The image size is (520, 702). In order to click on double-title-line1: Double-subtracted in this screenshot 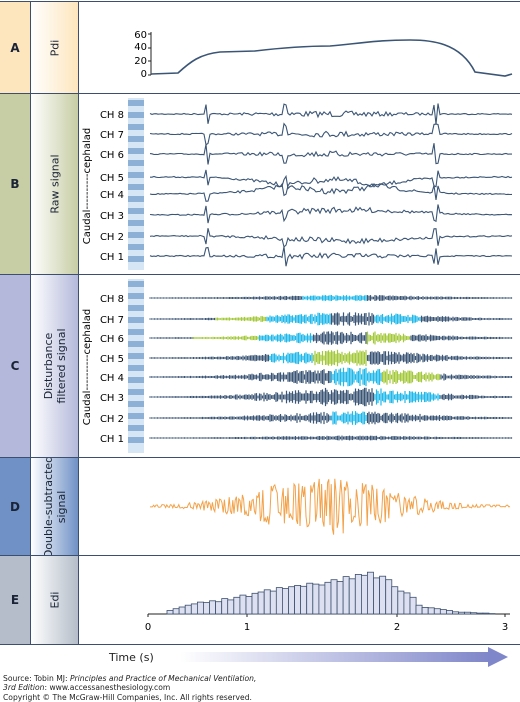, I will do `click(48, 506)`.